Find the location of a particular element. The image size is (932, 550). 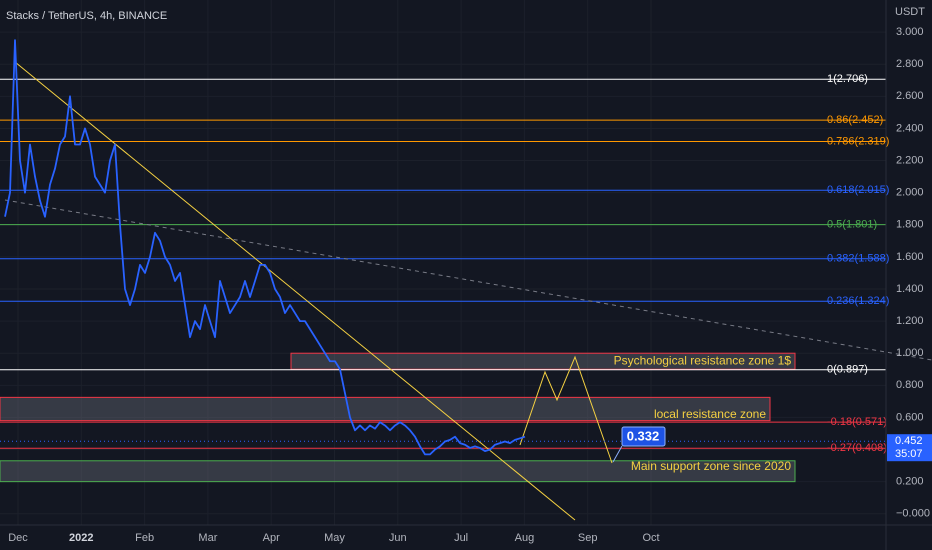

x-tick-label: Sep is located at coordinates (588, 538).